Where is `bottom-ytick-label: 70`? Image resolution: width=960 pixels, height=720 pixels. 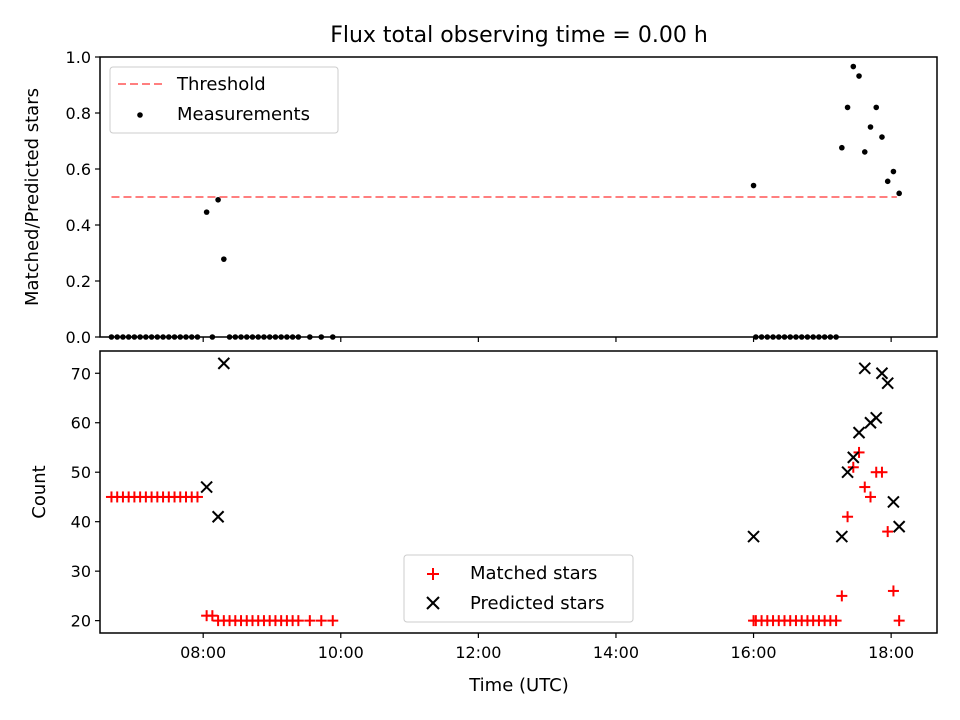 bottom-ytick-label: 70 is located at coordinates (81, 373).